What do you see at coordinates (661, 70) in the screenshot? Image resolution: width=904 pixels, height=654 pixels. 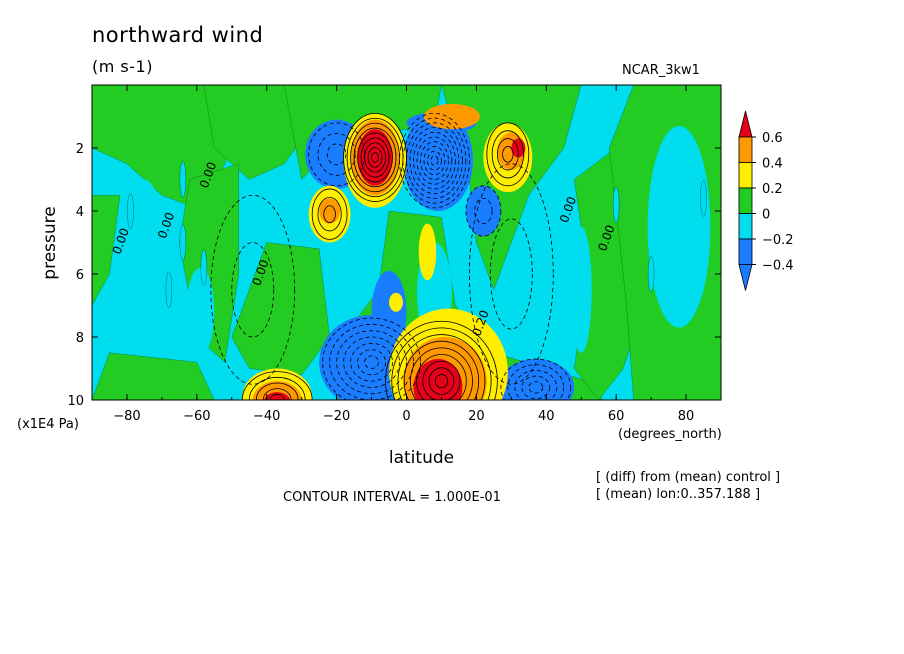 I see `dataset-label: NCAR_3kw1` at bounding box center [661, 70].